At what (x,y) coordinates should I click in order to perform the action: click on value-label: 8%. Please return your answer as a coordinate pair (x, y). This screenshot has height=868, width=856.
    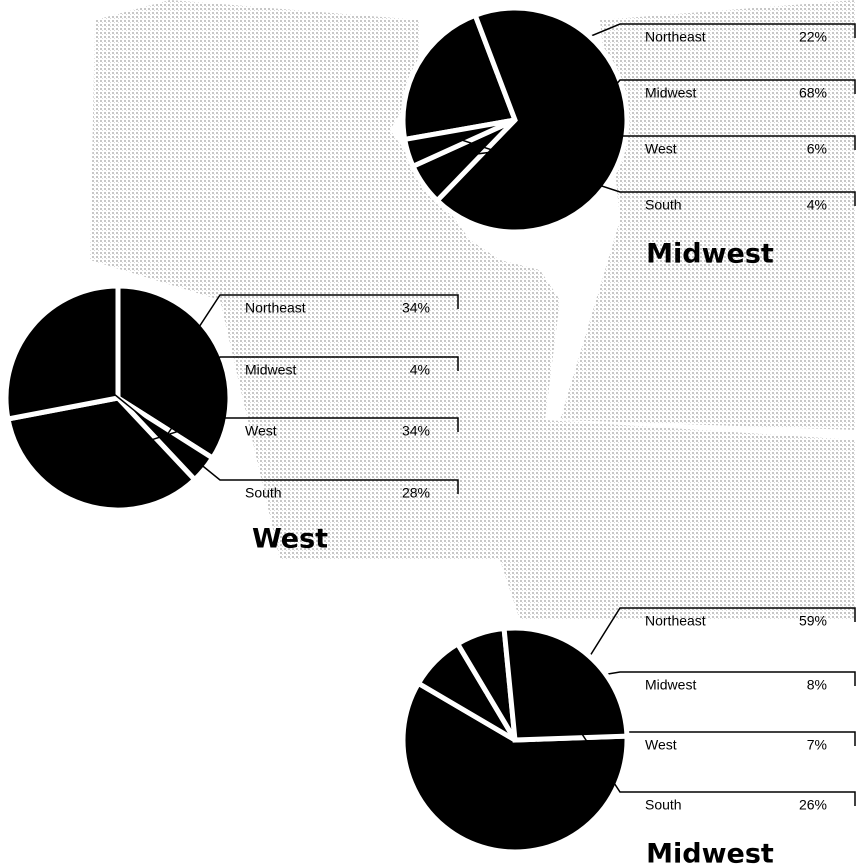
    Looking at the image, I should click on (817, 685).